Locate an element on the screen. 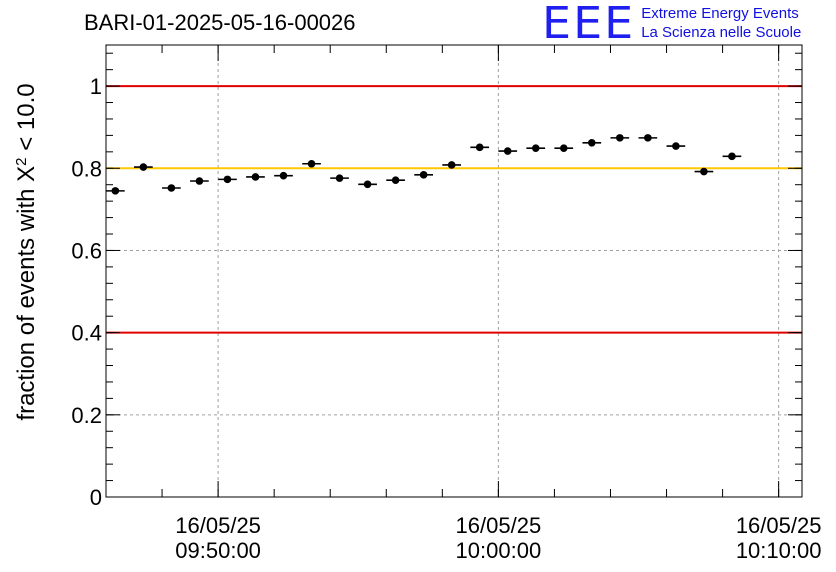  y-tick-label: 0.8 is located at coordinates (86, 168).